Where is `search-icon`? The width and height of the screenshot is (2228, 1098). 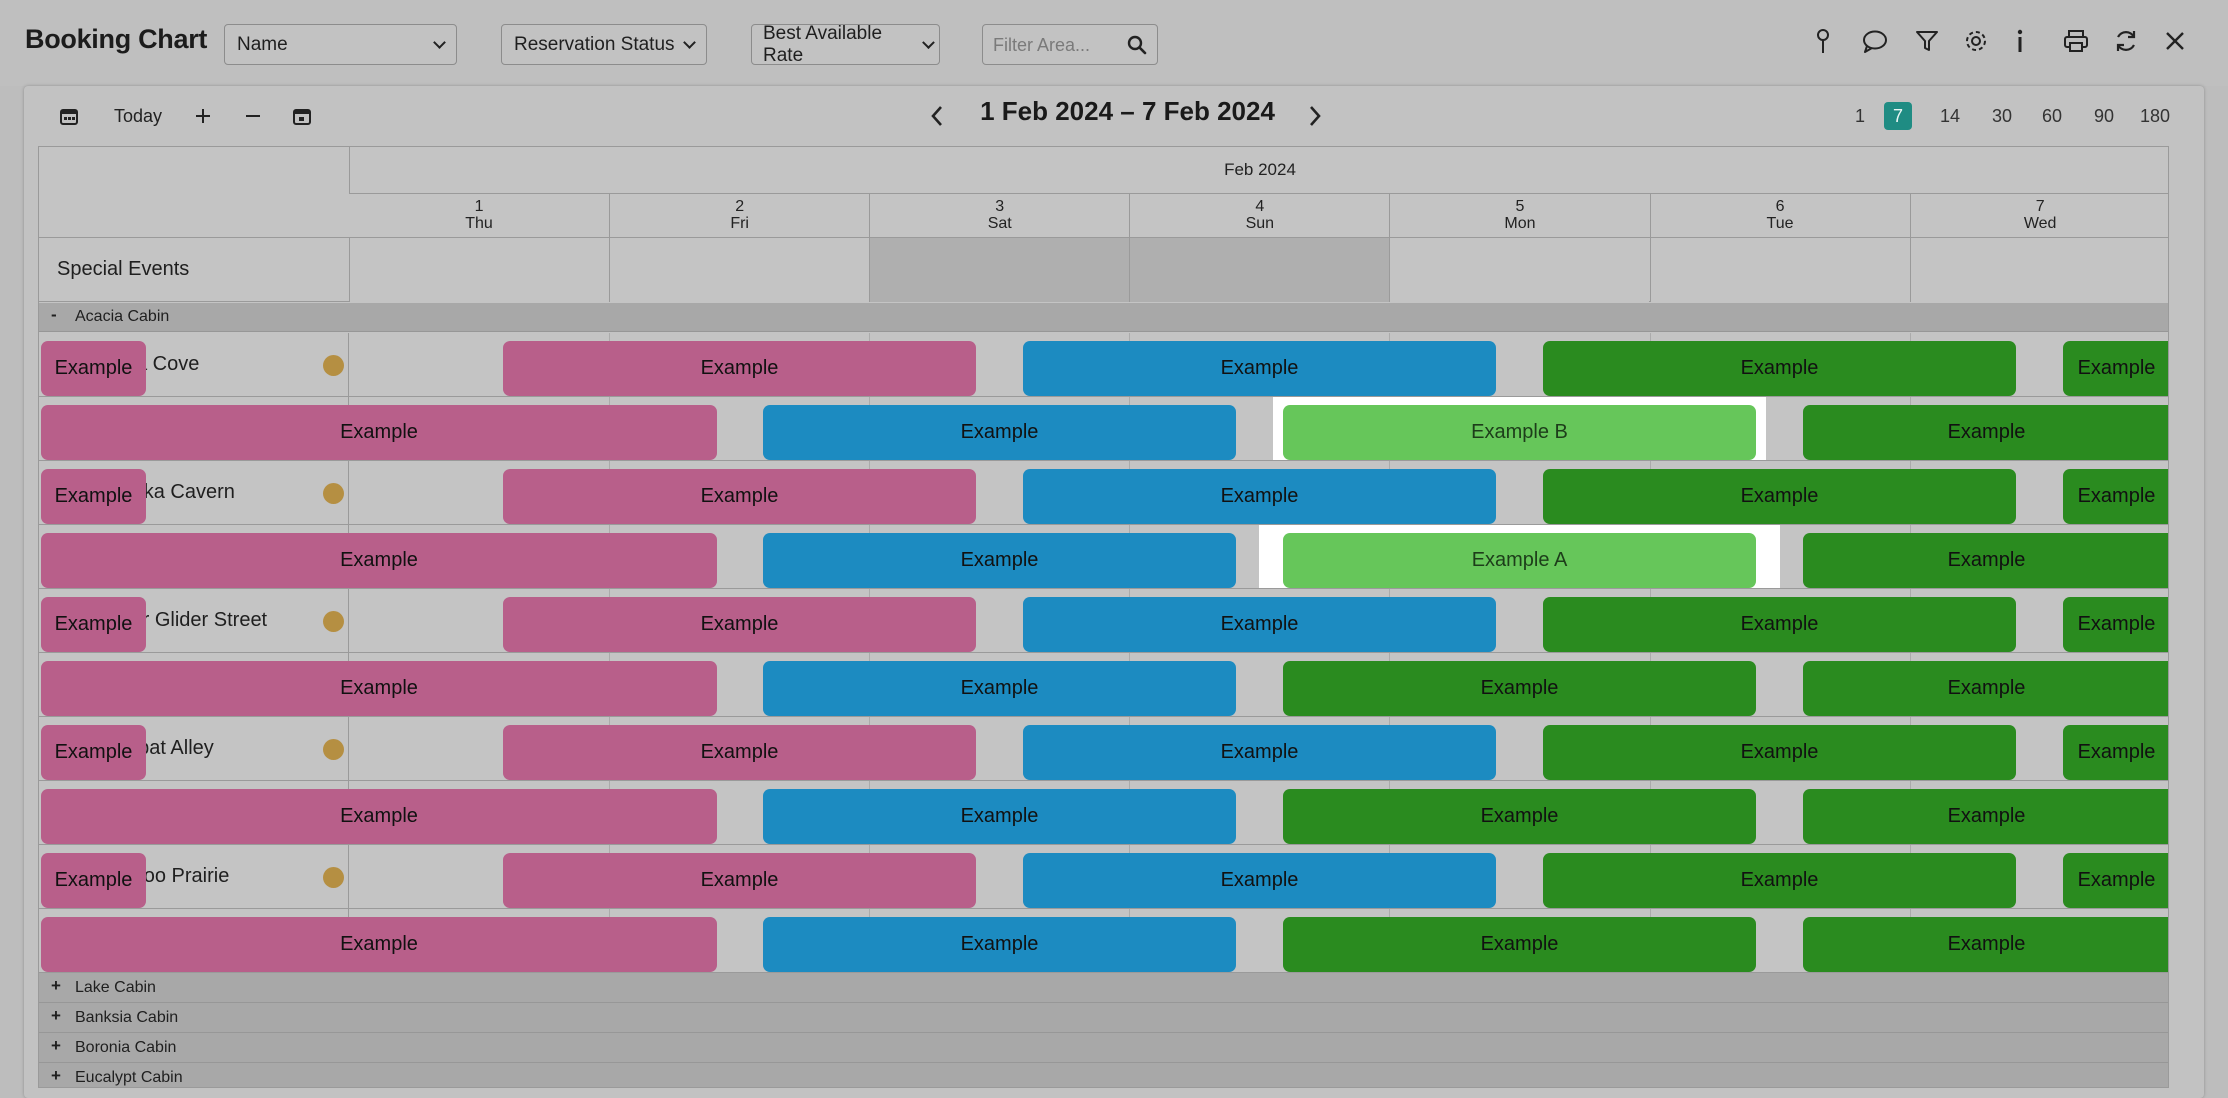 search-icon is located at coordinates (1137, 45).